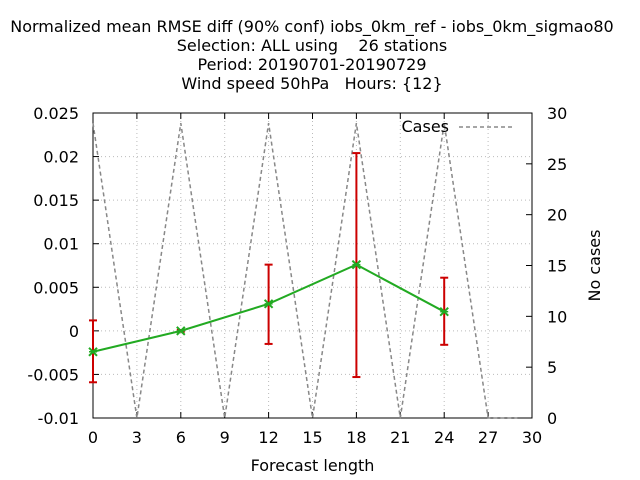 This screenshot has width=640, height=480. Describe the element at coordinates (268, 437) in the screenshot. I see `x-tick-label: 12` at that location.